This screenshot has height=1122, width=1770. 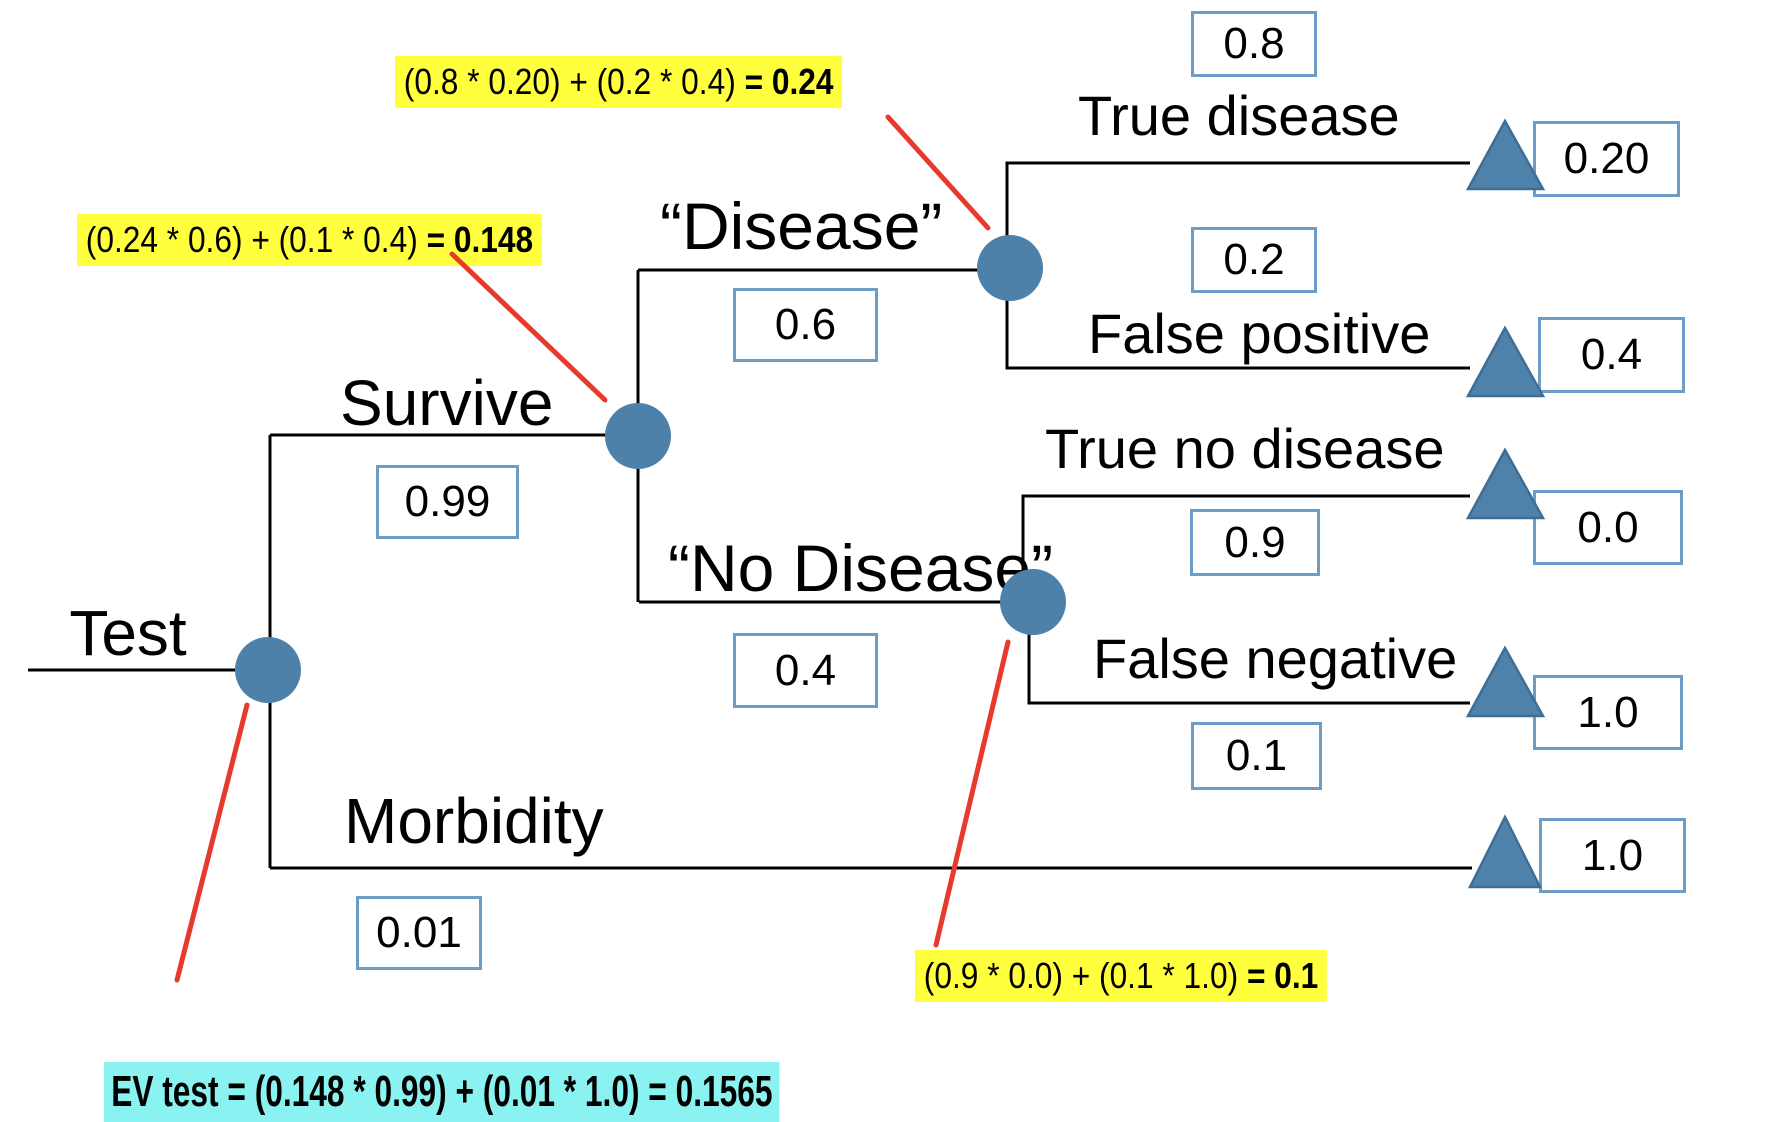 I want to click on formula-disease-expected-value: (0.8 * 0.20) + (0.2 * 0.4) = 0.24, so click(x=619, y=82).